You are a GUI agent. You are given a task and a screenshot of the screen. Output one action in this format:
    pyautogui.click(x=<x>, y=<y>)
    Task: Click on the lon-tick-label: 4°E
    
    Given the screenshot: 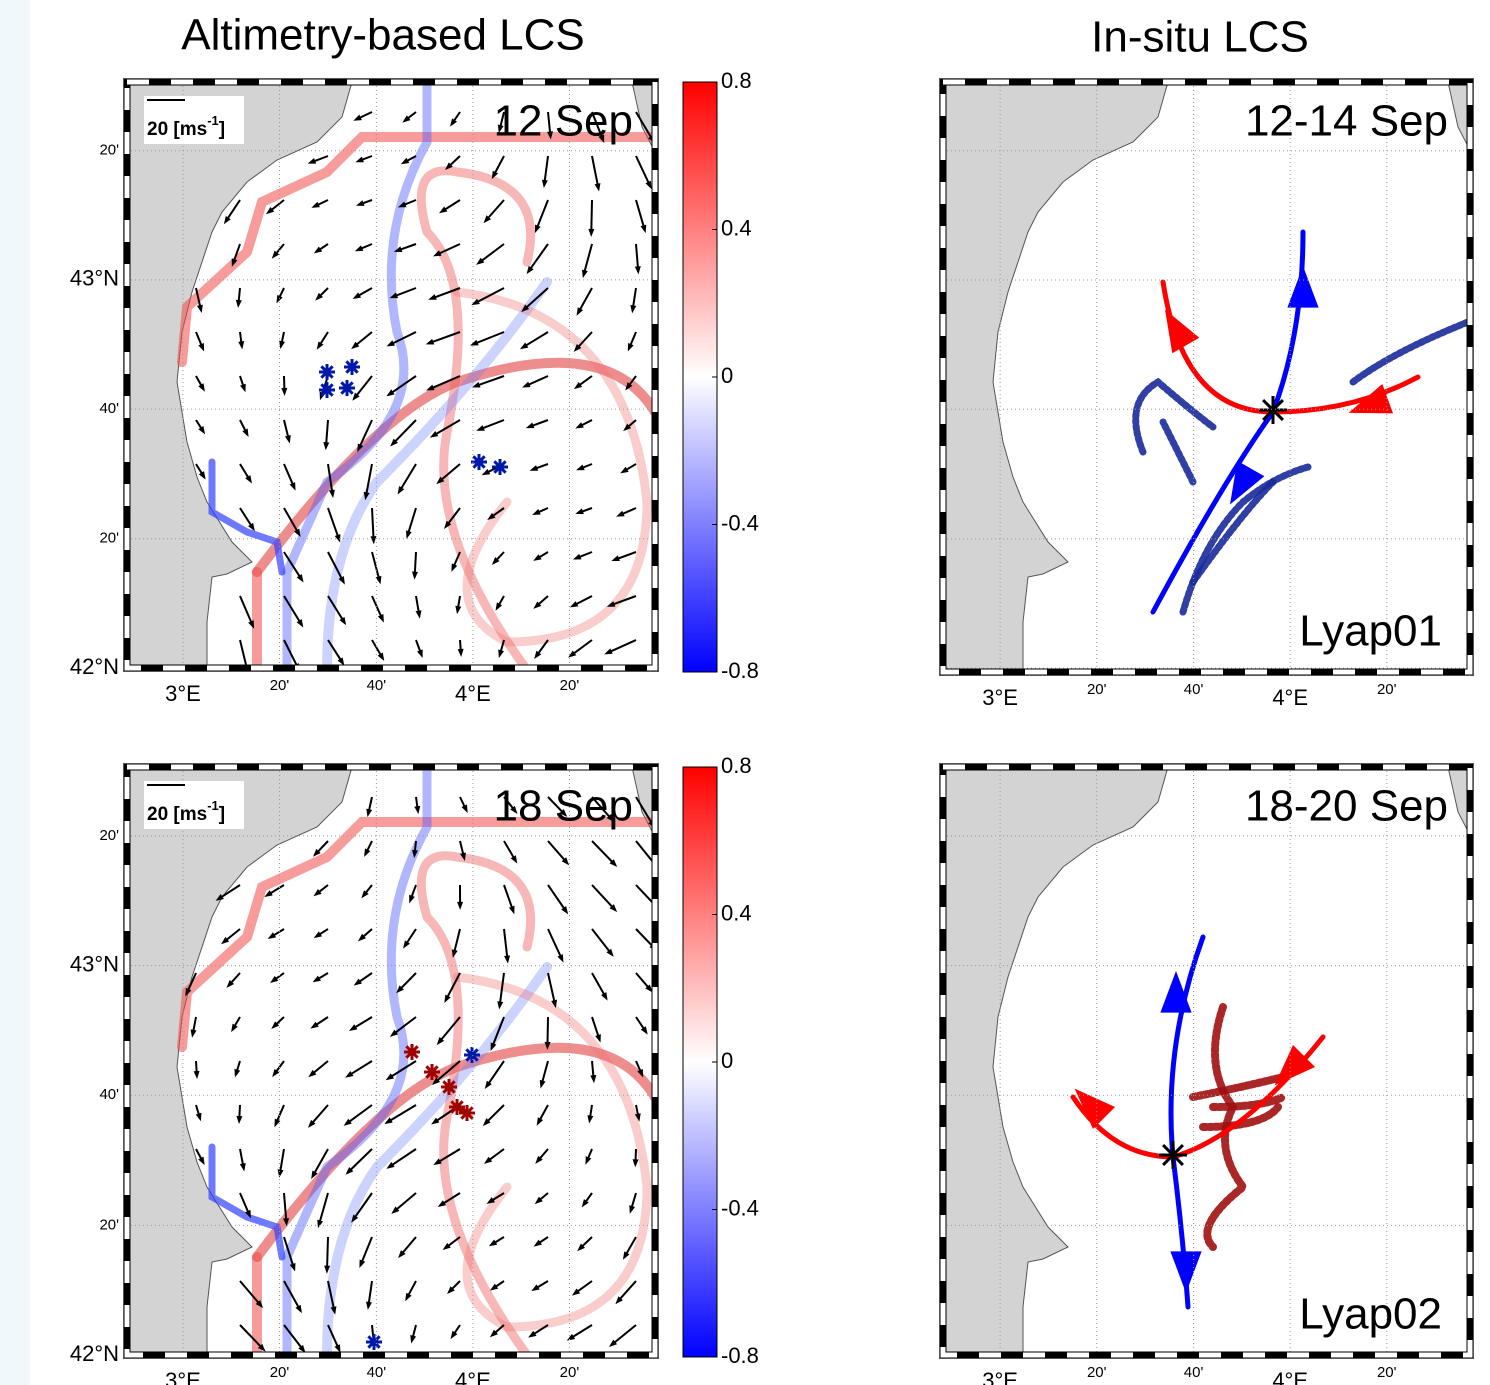 What is the action you would take?
    pyautogui.click(x=473, y=693)
    